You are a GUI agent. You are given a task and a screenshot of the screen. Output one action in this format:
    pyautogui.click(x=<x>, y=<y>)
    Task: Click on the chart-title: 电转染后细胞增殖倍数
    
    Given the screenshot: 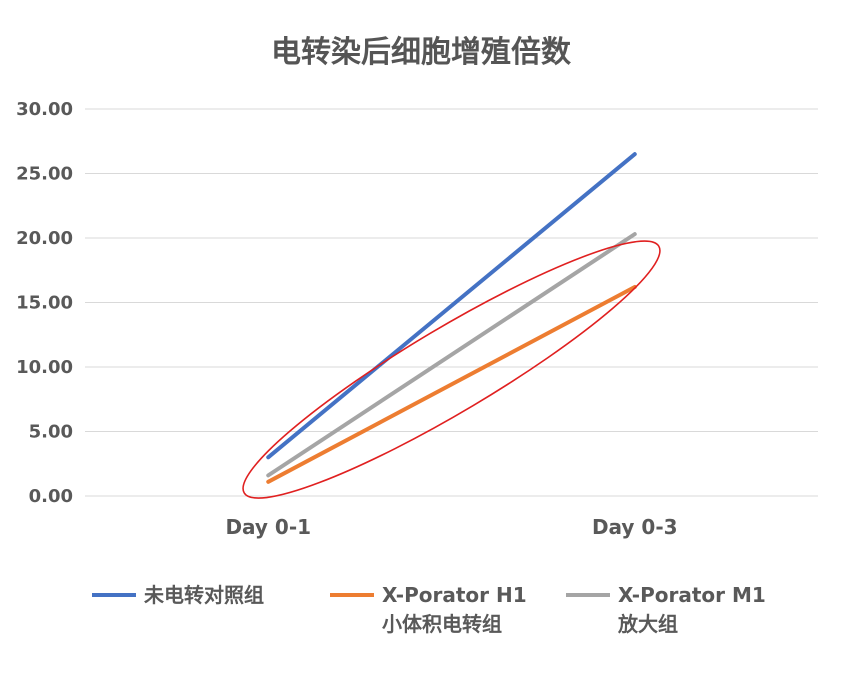 What is the action you would take?
    pyautogui.click(x=421, y=52)
    